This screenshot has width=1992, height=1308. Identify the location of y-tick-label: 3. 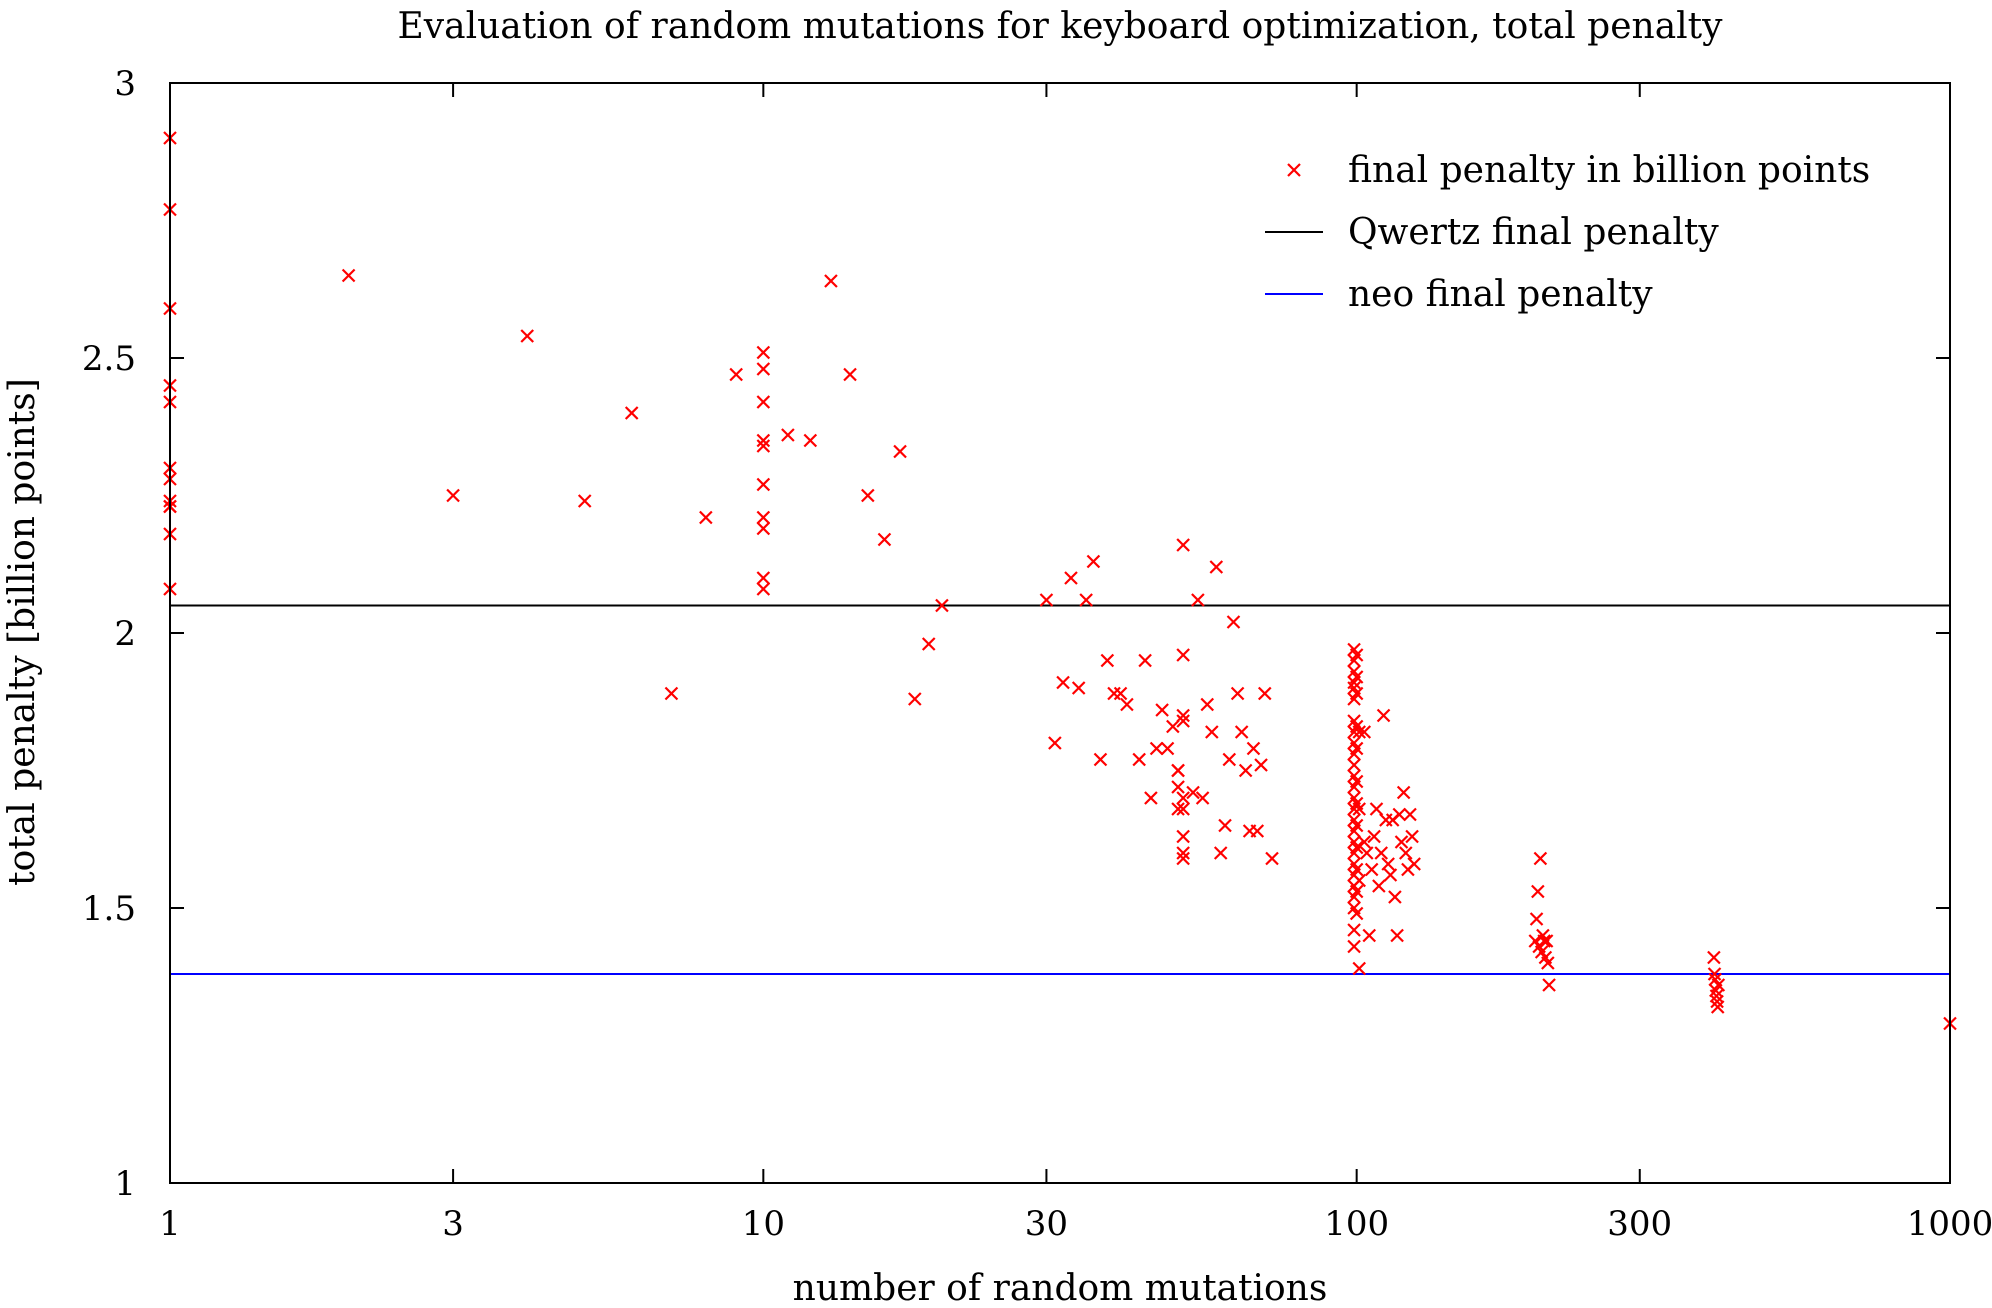
(125, 84).